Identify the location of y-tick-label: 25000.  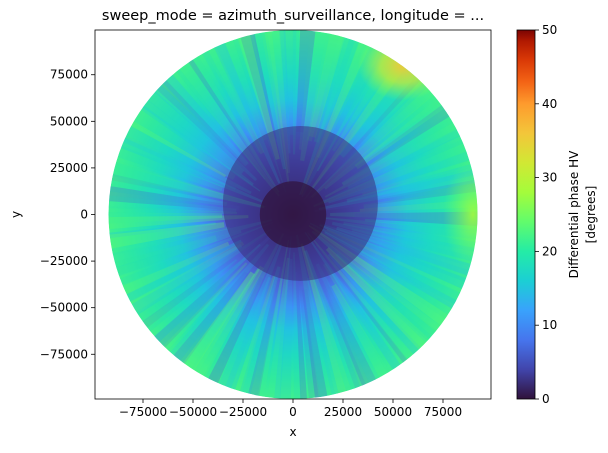
(69, 168).